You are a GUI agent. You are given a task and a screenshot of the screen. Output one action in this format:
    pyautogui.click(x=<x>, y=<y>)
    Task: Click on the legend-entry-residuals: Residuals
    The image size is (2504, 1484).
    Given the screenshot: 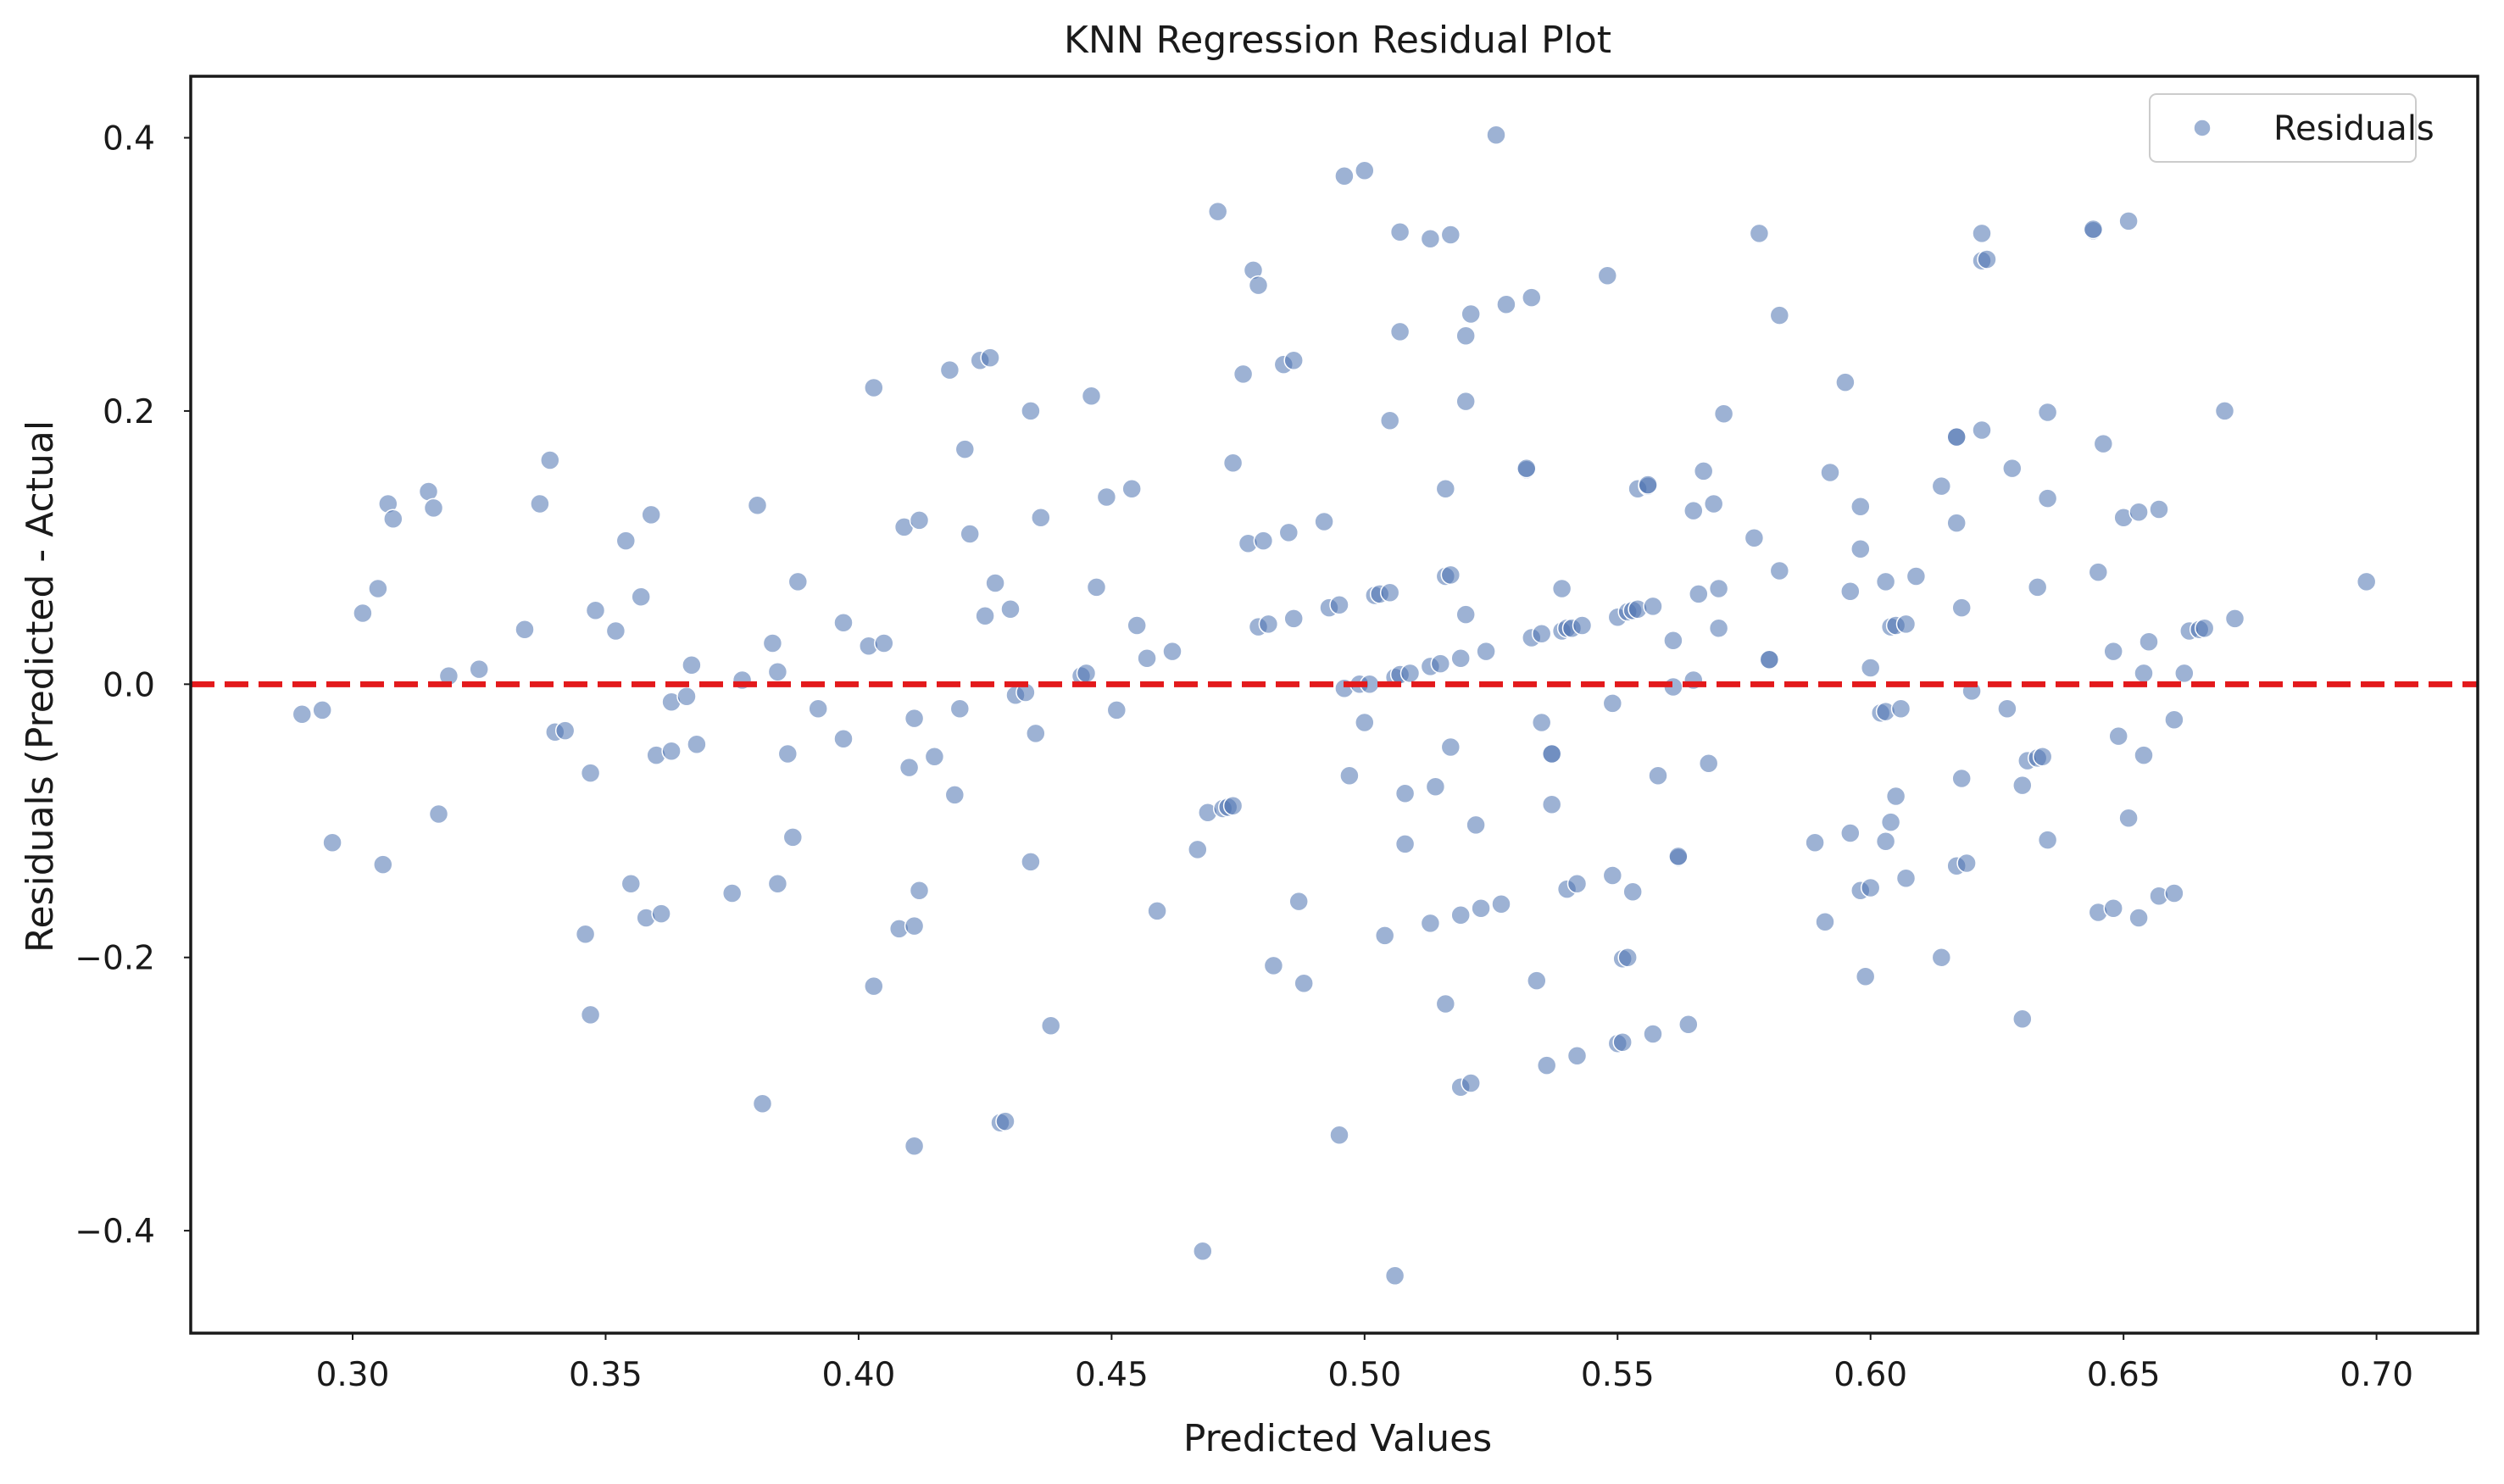 What is the action you would take?
    pyautogui.click(x=2353, y=129)
    